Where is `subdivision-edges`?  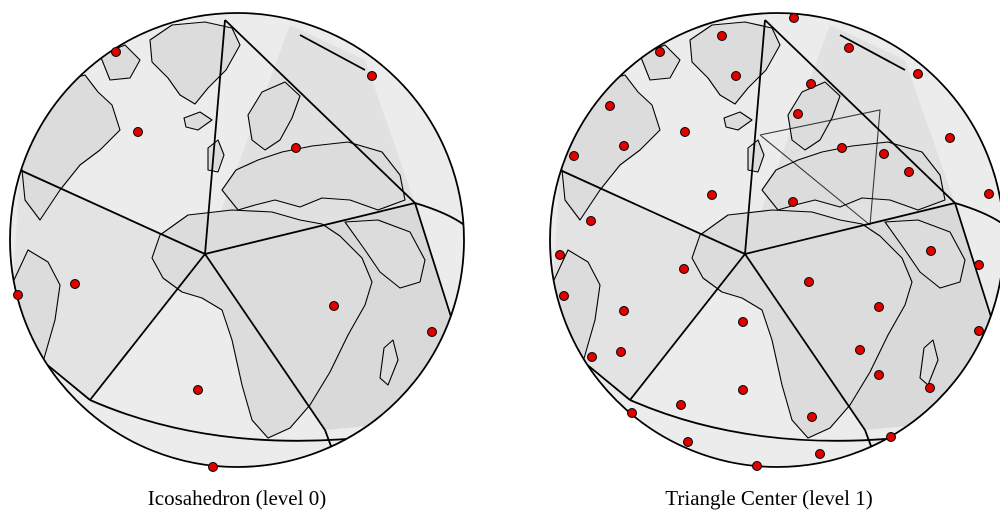 subdivision-edges is located at coordinates (820, 167).